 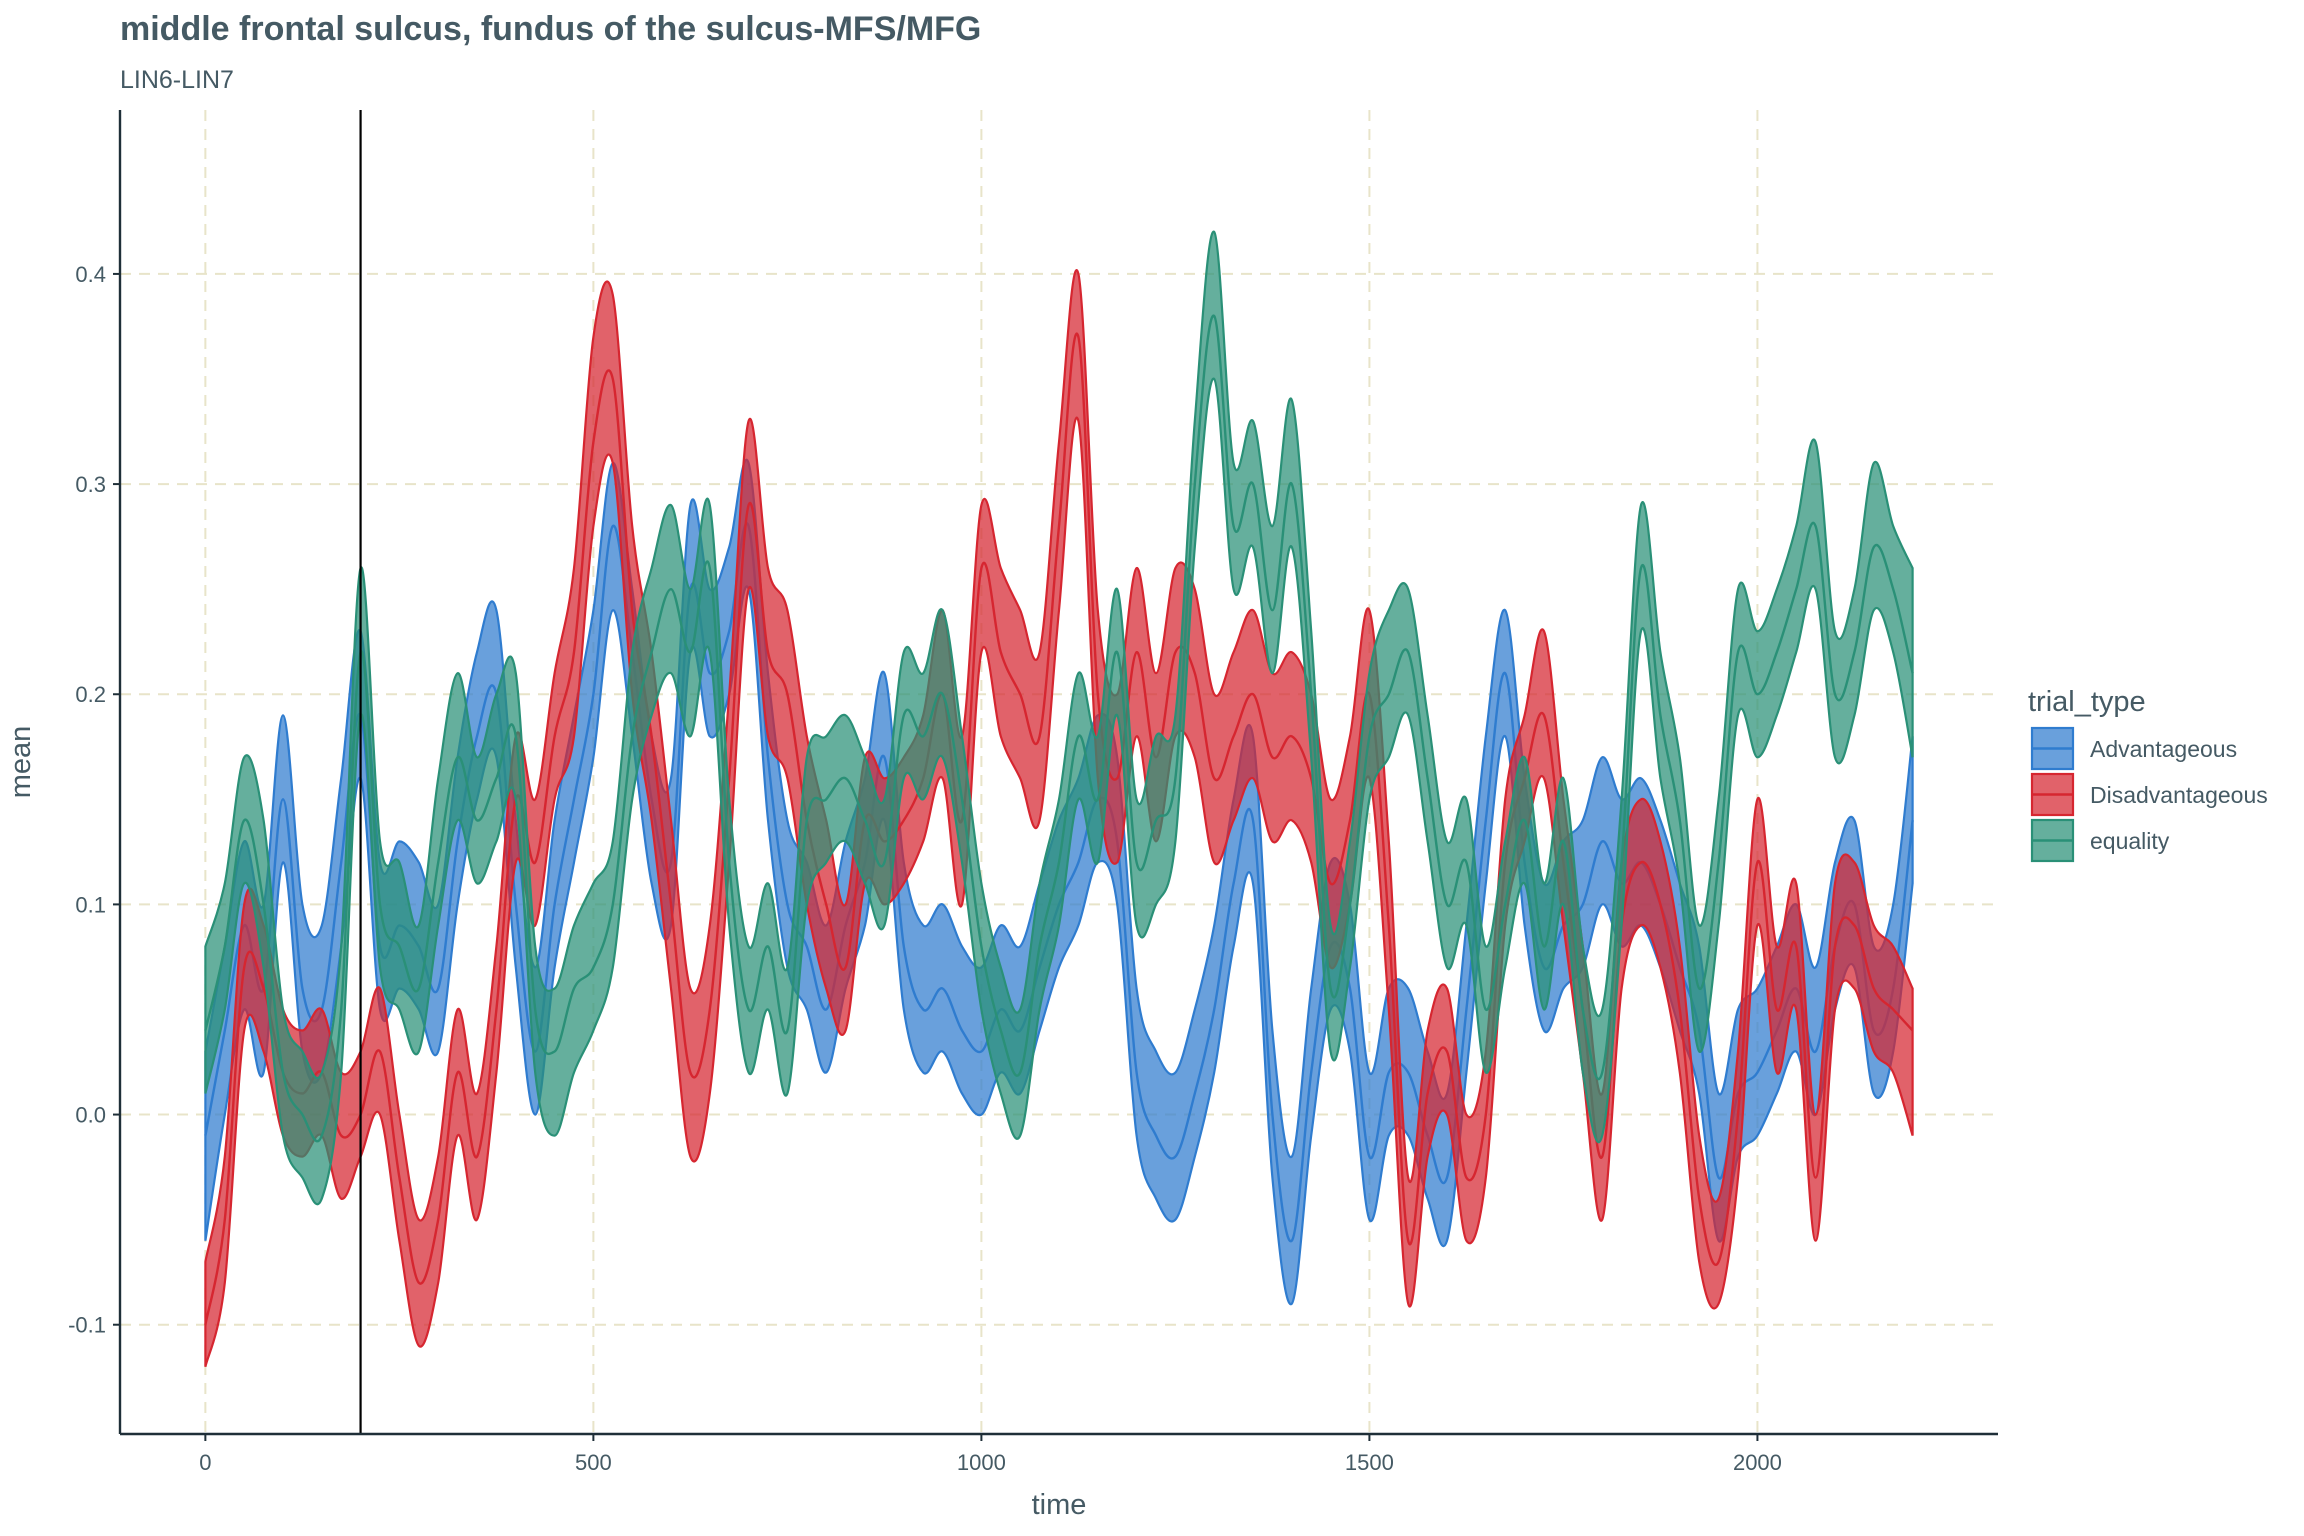 What do you see at coordinates (981, 1462) in the screenshot?
I see `x-tick-label: 1000` at bounding box center [981, 1462].